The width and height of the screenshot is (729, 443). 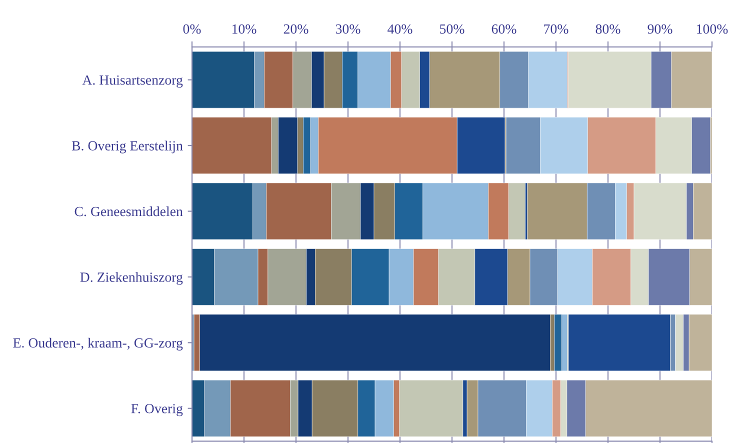 What do you see at coordinates (98, 344) in the screenshot?
I see `y-tick-label: E. Ouderen-, kraam-, GG-zorg` at bounding box center [98, 344].